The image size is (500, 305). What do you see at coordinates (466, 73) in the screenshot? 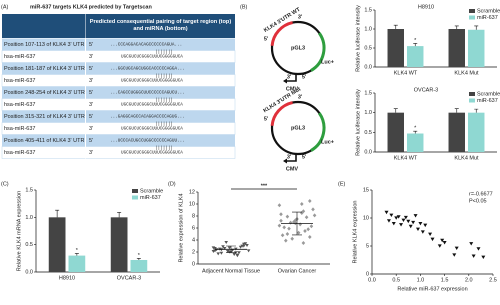
I see `x-tick-label: KLK4 Mut` at bounding box center [466, 73].